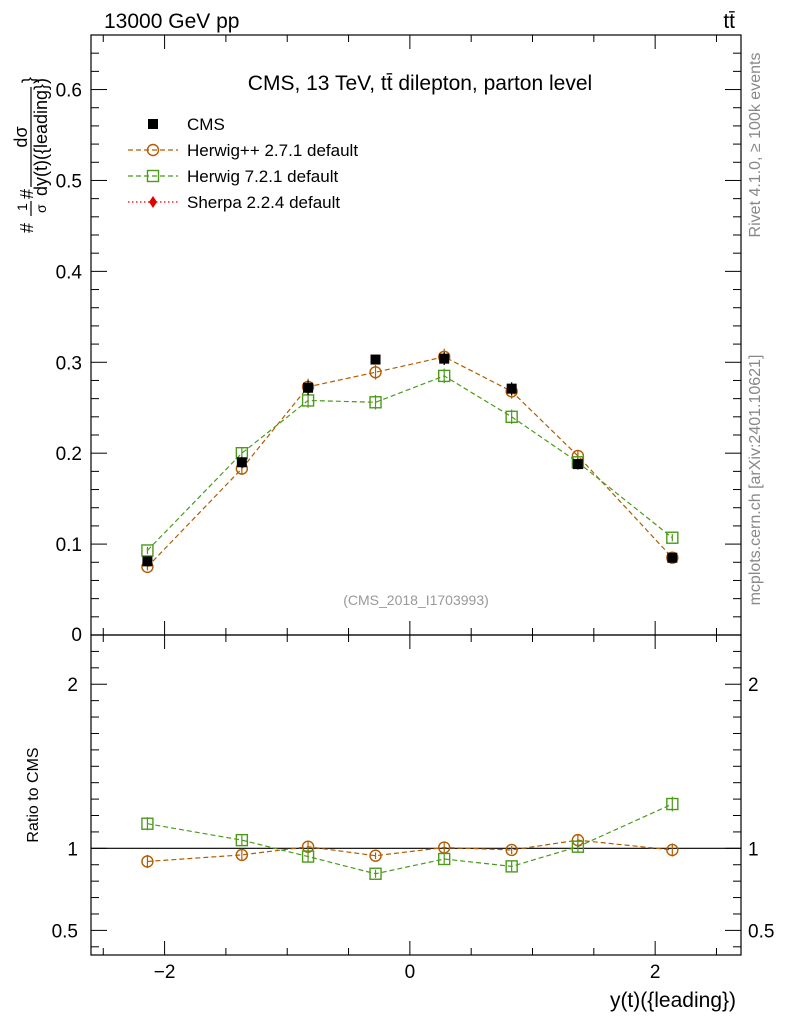  What do you see at coordinates (69, 272) in the screenshot?
I see `y-tick-label: 0.4` at bounding box center [69, 272].